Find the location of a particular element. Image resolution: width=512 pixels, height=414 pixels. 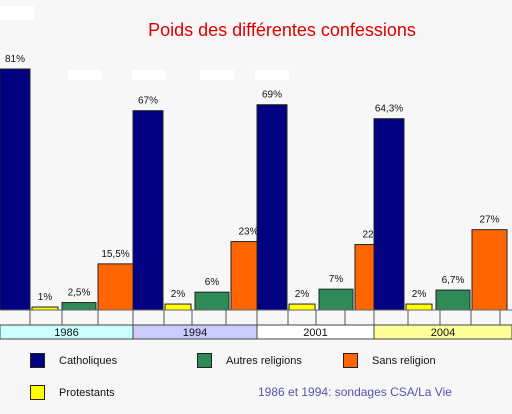

bar-sans-religion-1986 is located at coordinates (115, 287).